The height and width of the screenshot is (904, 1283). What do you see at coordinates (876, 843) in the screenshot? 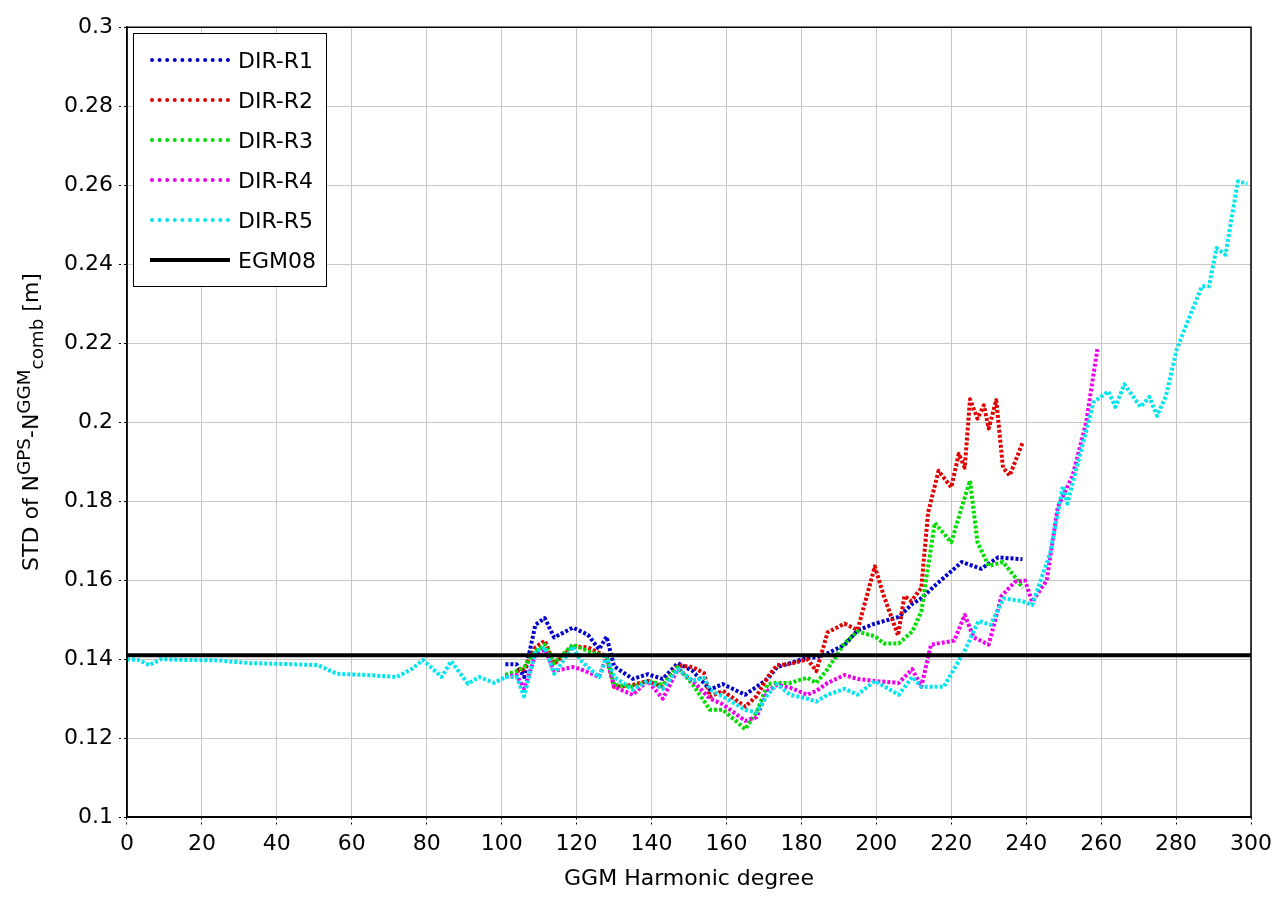
I see `x-tick-label: 200` at bounding box center [876, 843].